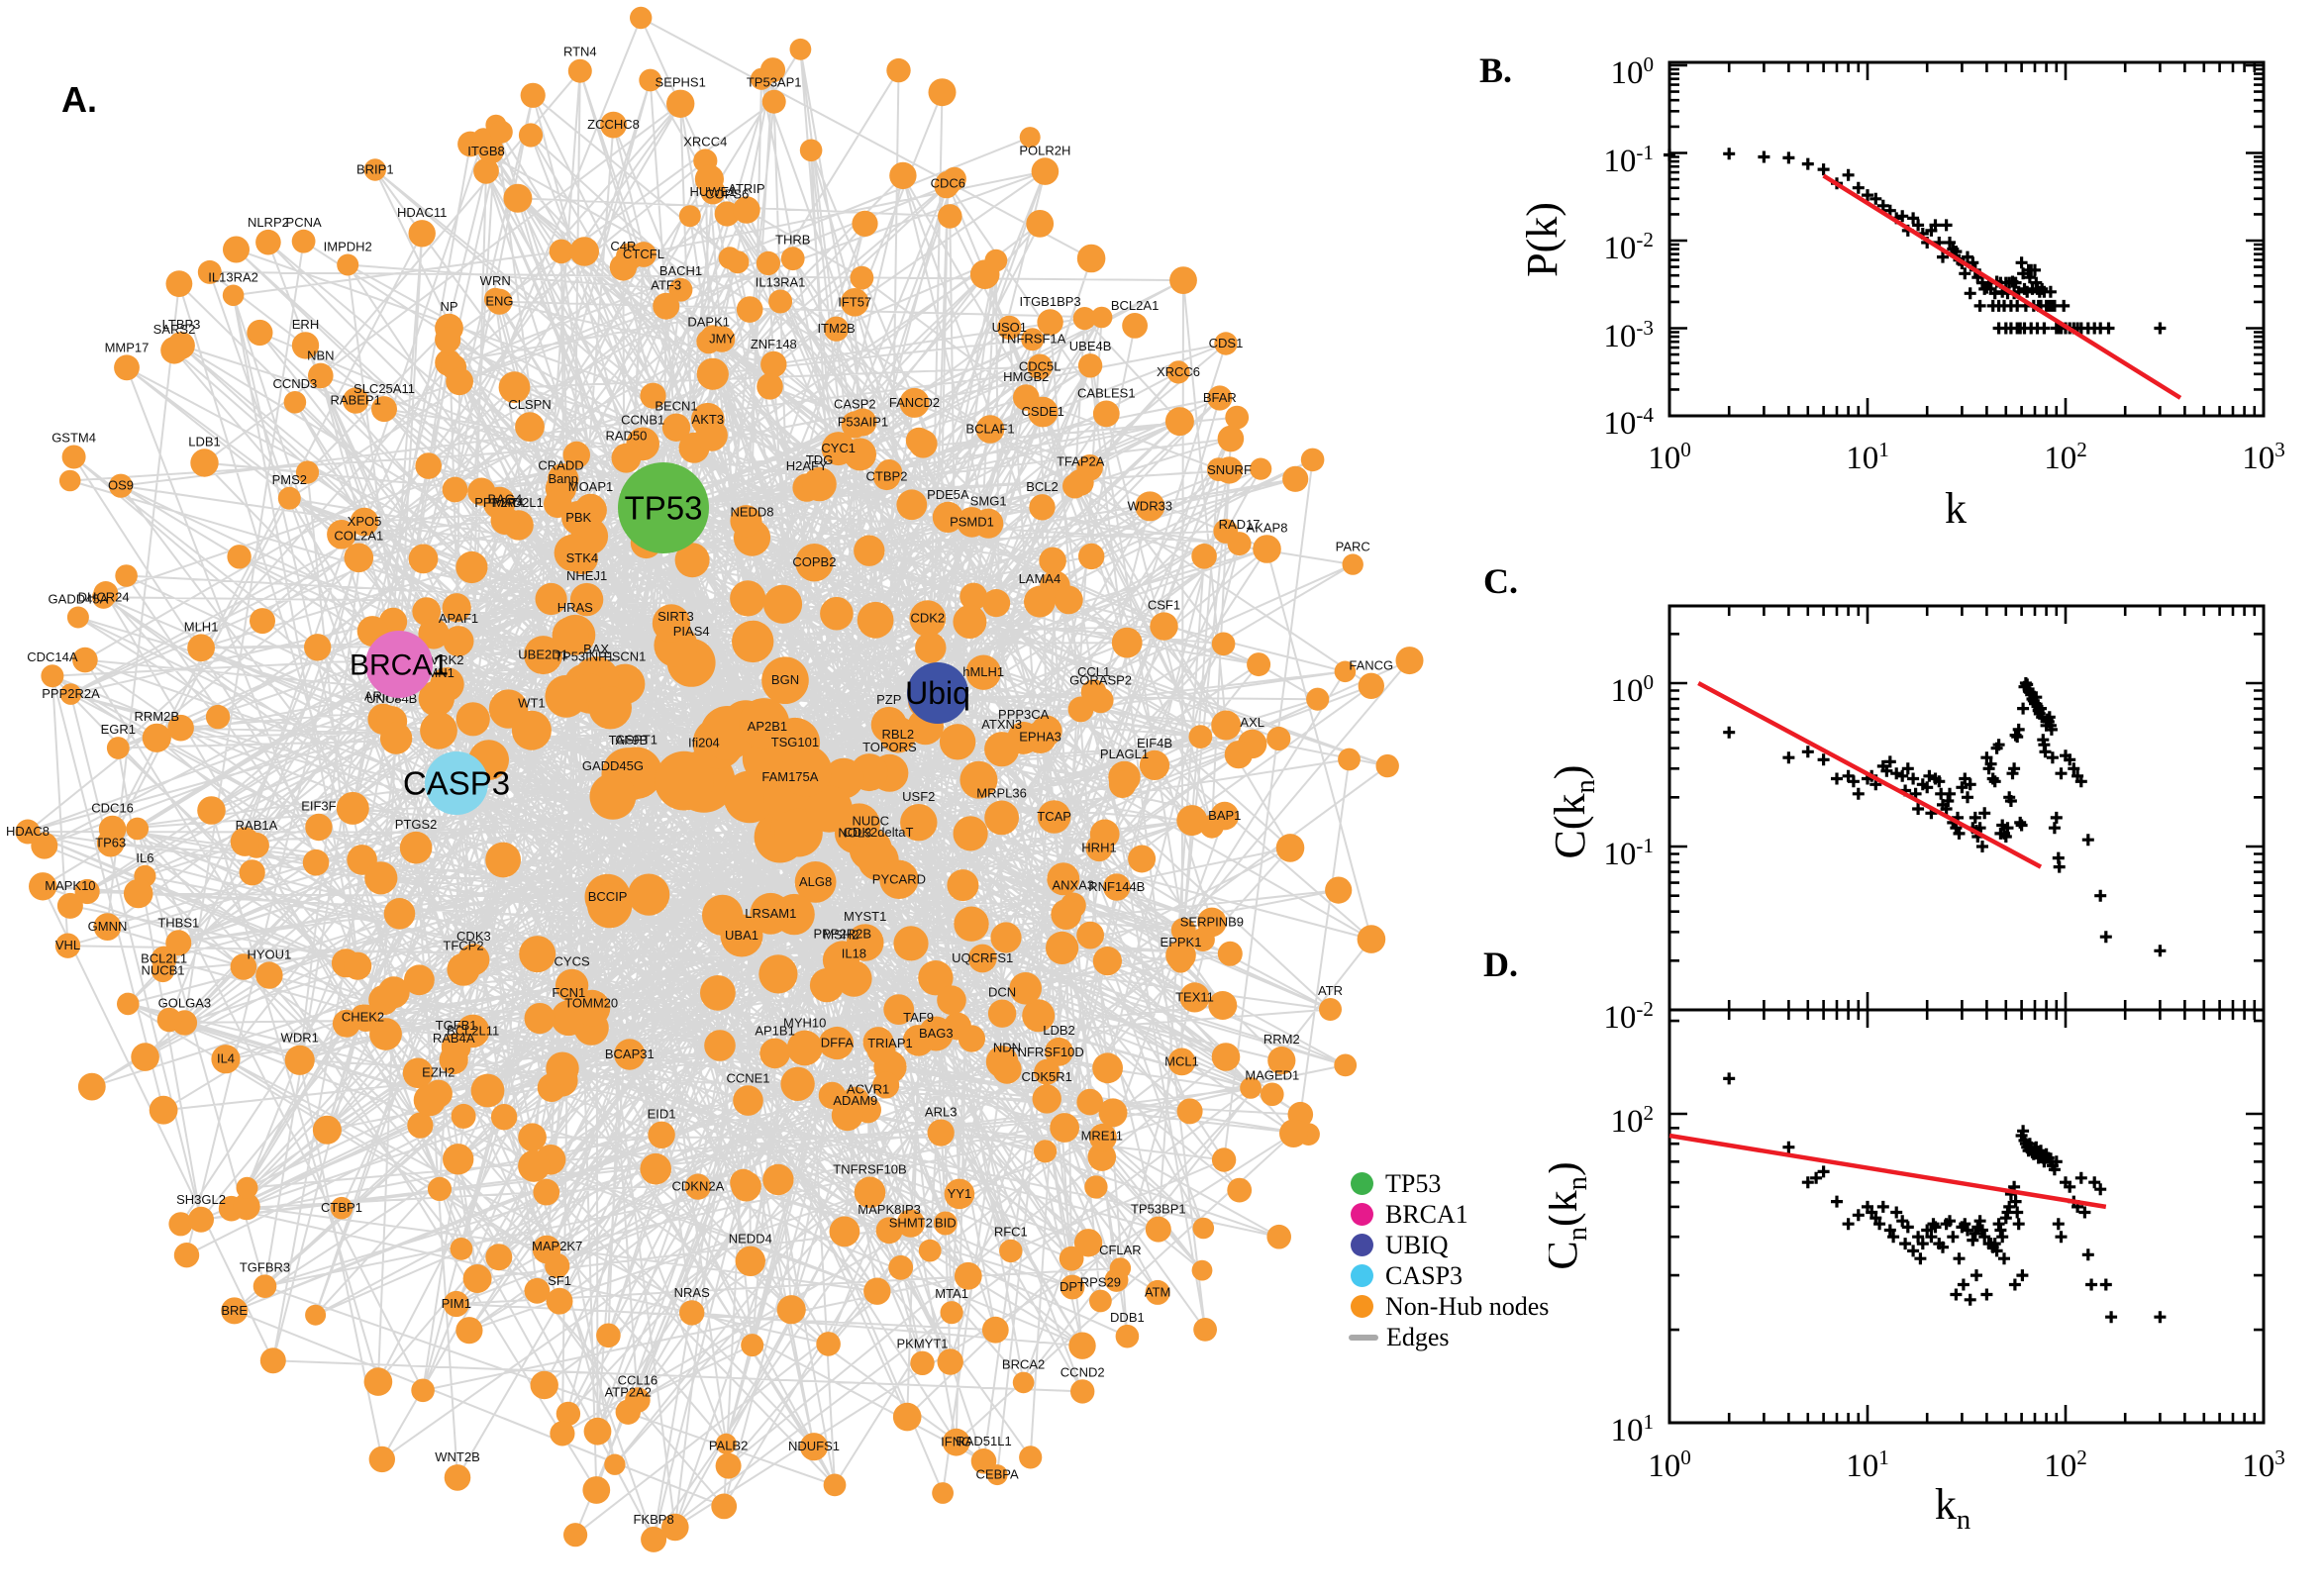 Image resolution: width=2323 pixels, height=1596 pixels. Describe the element at coordinates (375, 169) in the screenshot. I see `svg-text: BRIP1` at that location.